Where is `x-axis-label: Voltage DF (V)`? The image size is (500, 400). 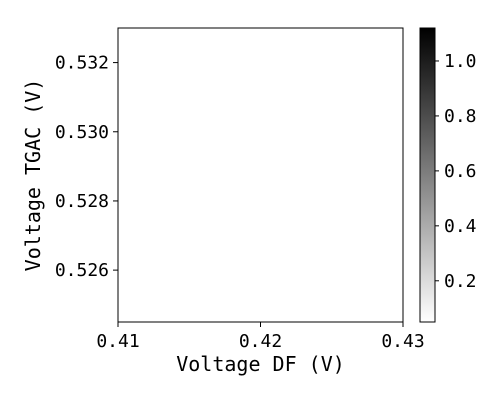 x-axis-label: Voltage DF (V) is located at coordinates (260, 364).